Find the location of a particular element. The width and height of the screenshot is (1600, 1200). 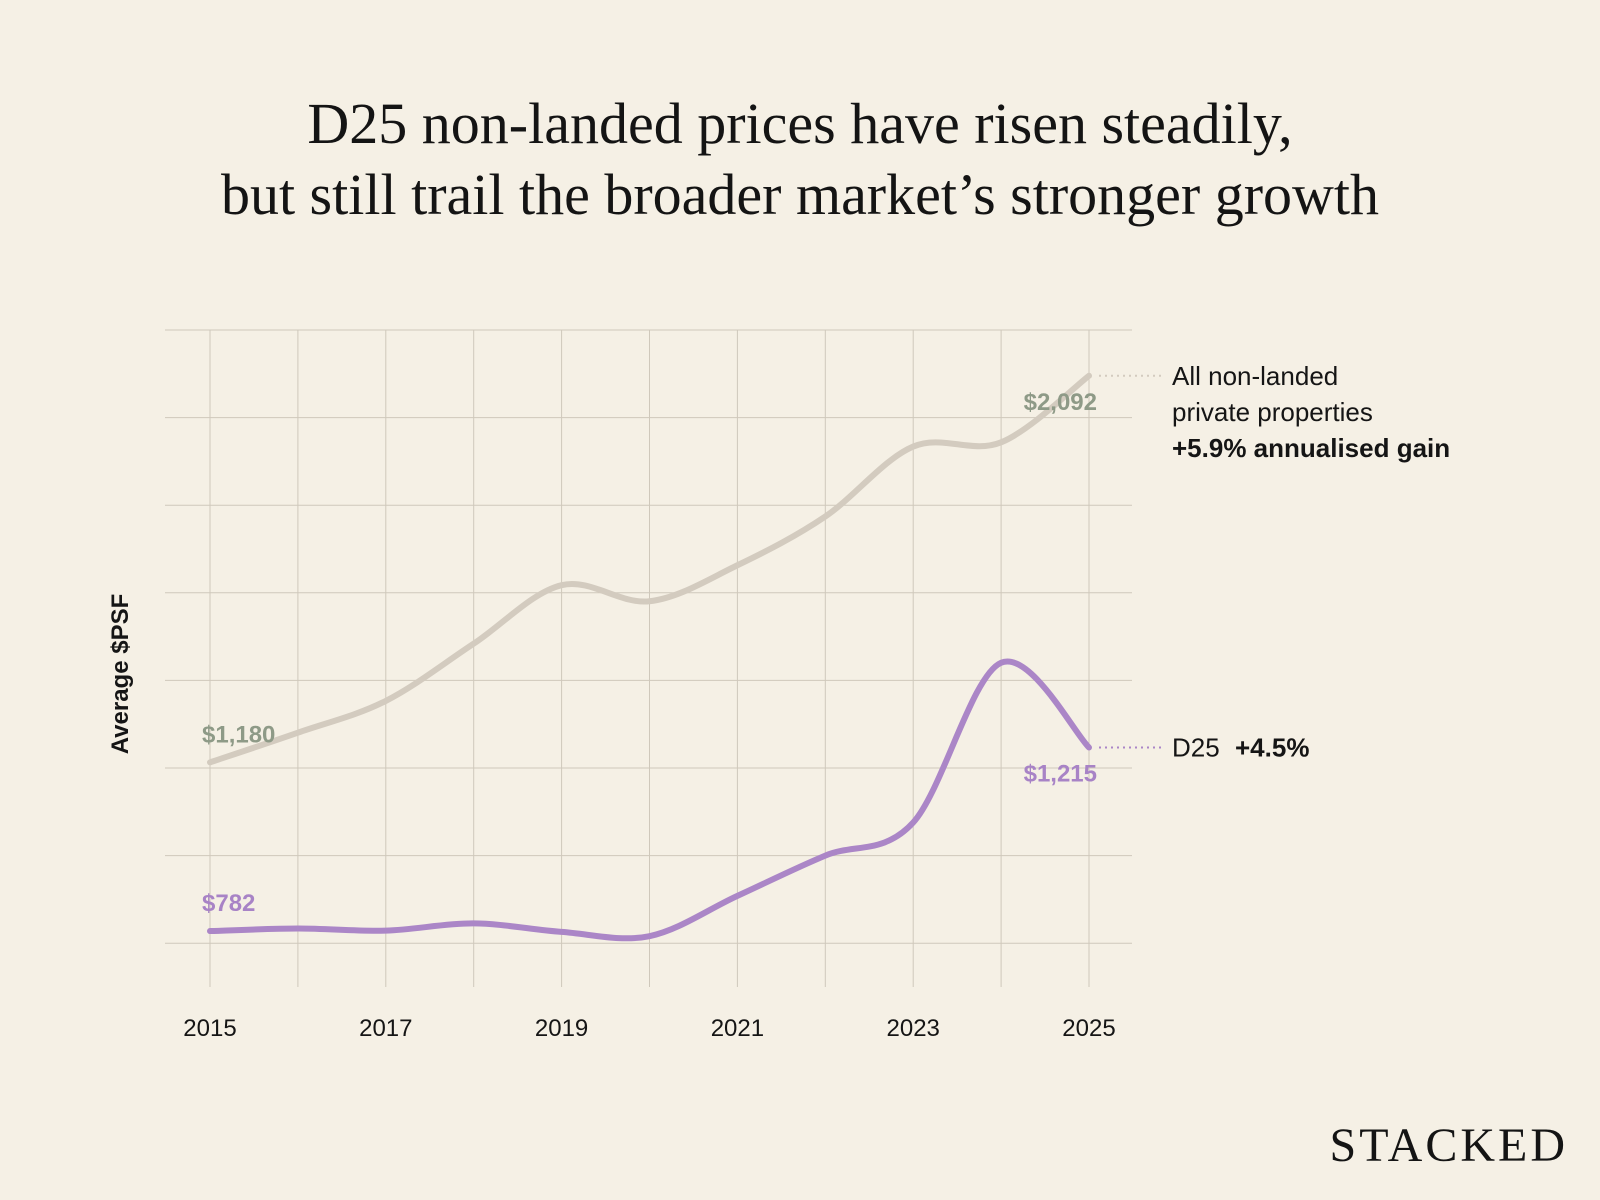

data-label-all-end: $2,092 is located at coordinates (1060, 402).